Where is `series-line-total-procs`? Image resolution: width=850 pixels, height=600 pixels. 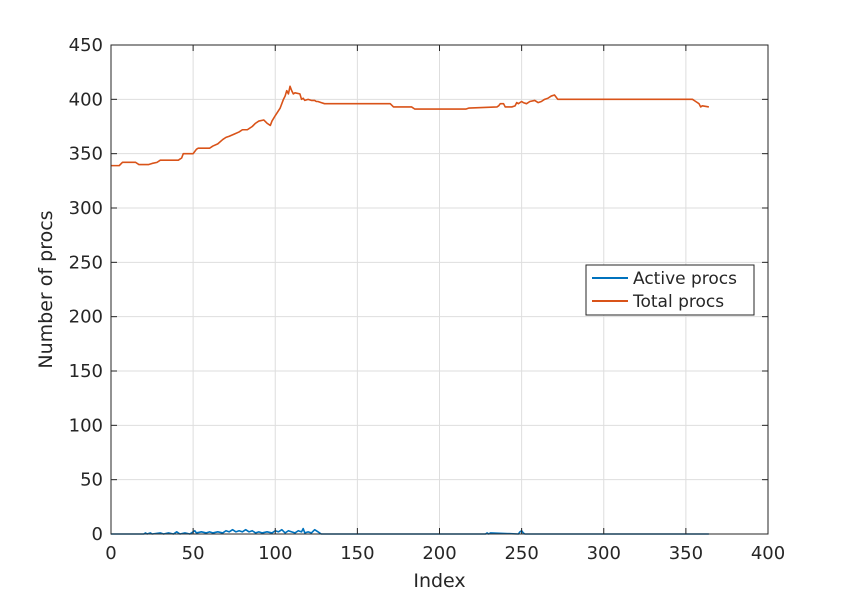 series-line-total-procs is located at coordinates (410, 126).